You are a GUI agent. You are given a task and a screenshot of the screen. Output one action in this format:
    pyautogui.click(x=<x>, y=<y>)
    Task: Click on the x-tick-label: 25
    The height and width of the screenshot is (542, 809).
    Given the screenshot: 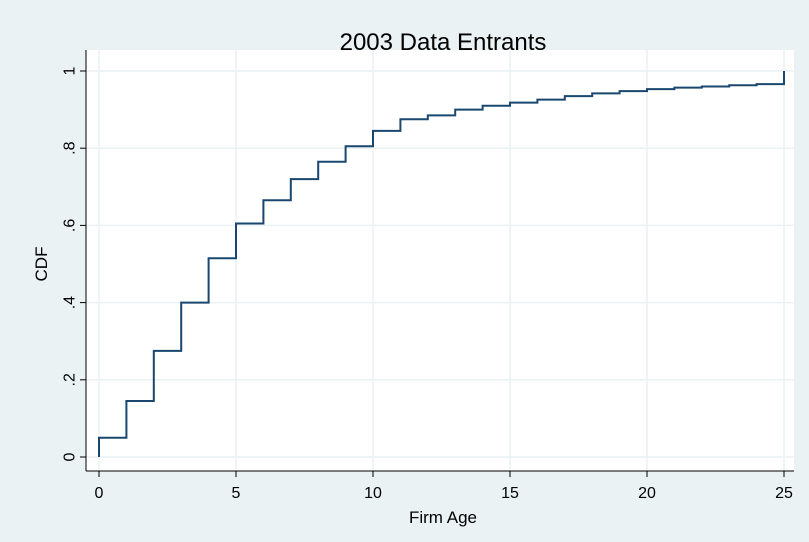 What is the action you would take?
    pyautogui.click(x=784, y=493)
    